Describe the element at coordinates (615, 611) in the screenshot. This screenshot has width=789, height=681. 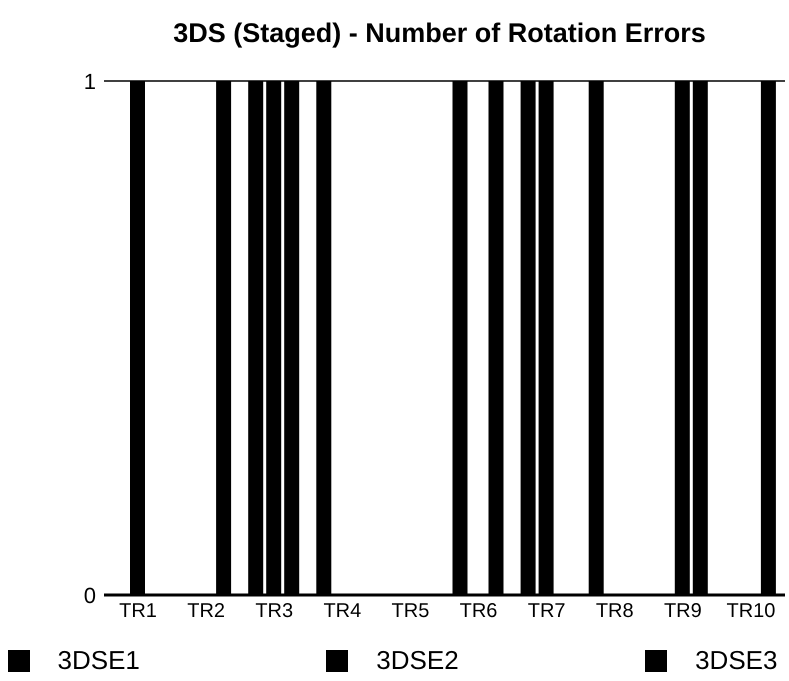
I see `x-tick-label: TR8` at that location.